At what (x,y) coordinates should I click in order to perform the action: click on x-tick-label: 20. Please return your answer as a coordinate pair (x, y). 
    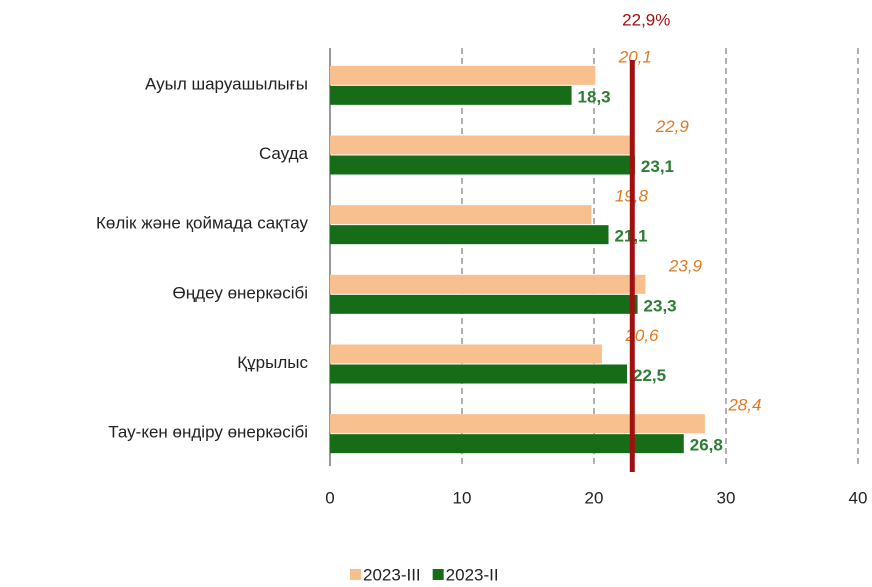
    Looking at the image, I should click on (594, 497).